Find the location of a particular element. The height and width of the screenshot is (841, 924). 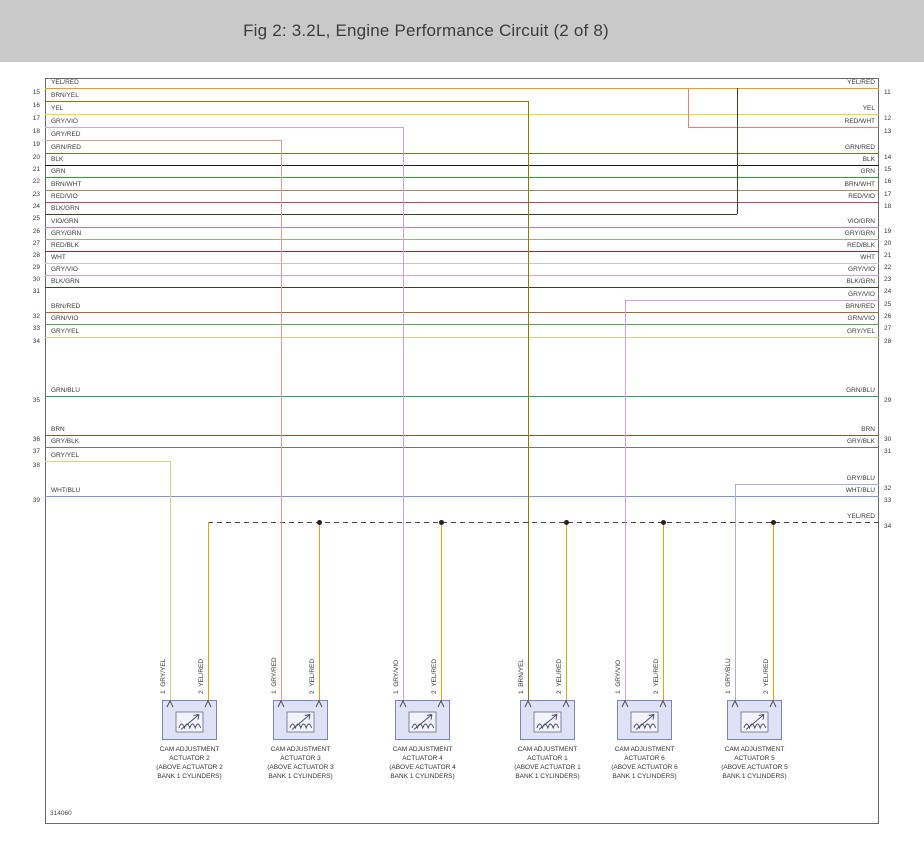

pin-number: 19 is located at coordinates (888, 231).